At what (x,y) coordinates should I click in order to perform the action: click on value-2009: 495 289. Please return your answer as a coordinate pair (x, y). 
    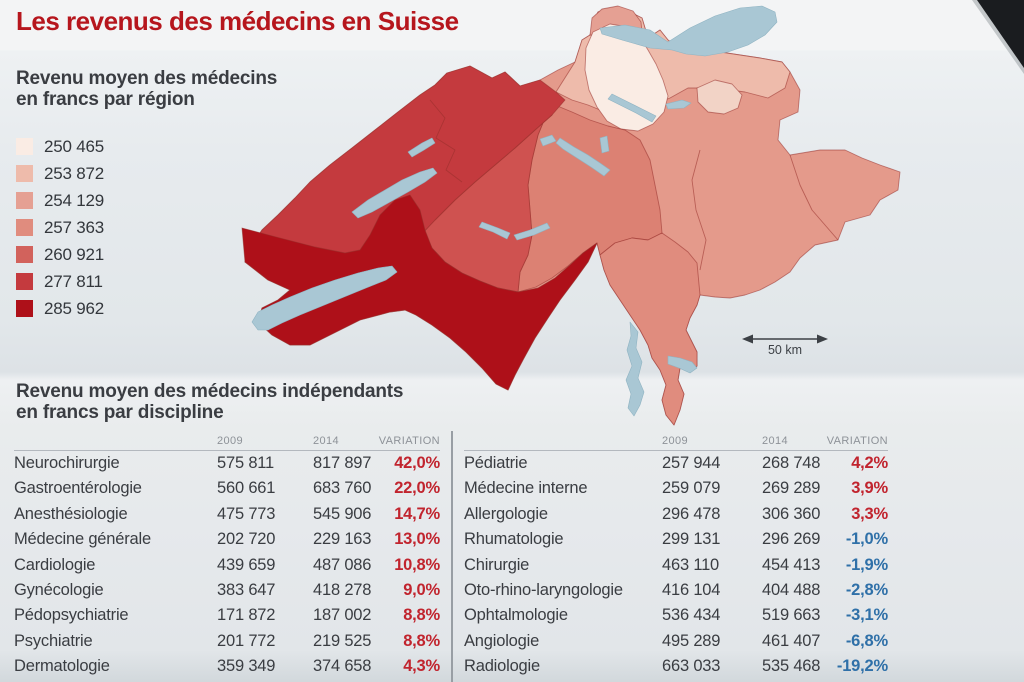
    Looking at the image, I should click on (691, 640).